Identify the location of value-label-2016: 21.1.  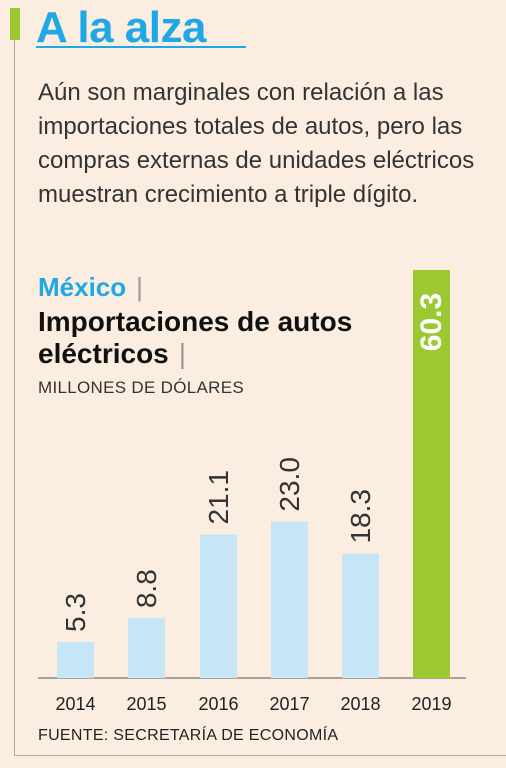
(218, 497).